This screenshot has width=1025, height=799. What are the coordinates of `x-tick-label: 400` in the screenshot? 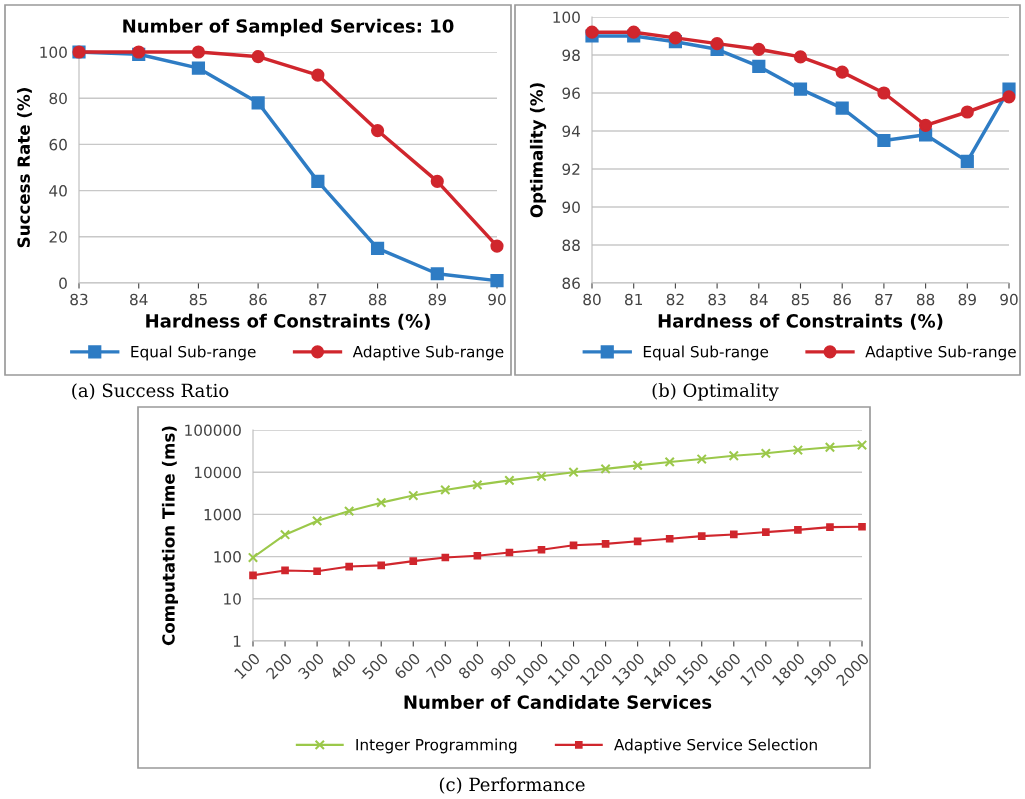 It's located at (343, 666).